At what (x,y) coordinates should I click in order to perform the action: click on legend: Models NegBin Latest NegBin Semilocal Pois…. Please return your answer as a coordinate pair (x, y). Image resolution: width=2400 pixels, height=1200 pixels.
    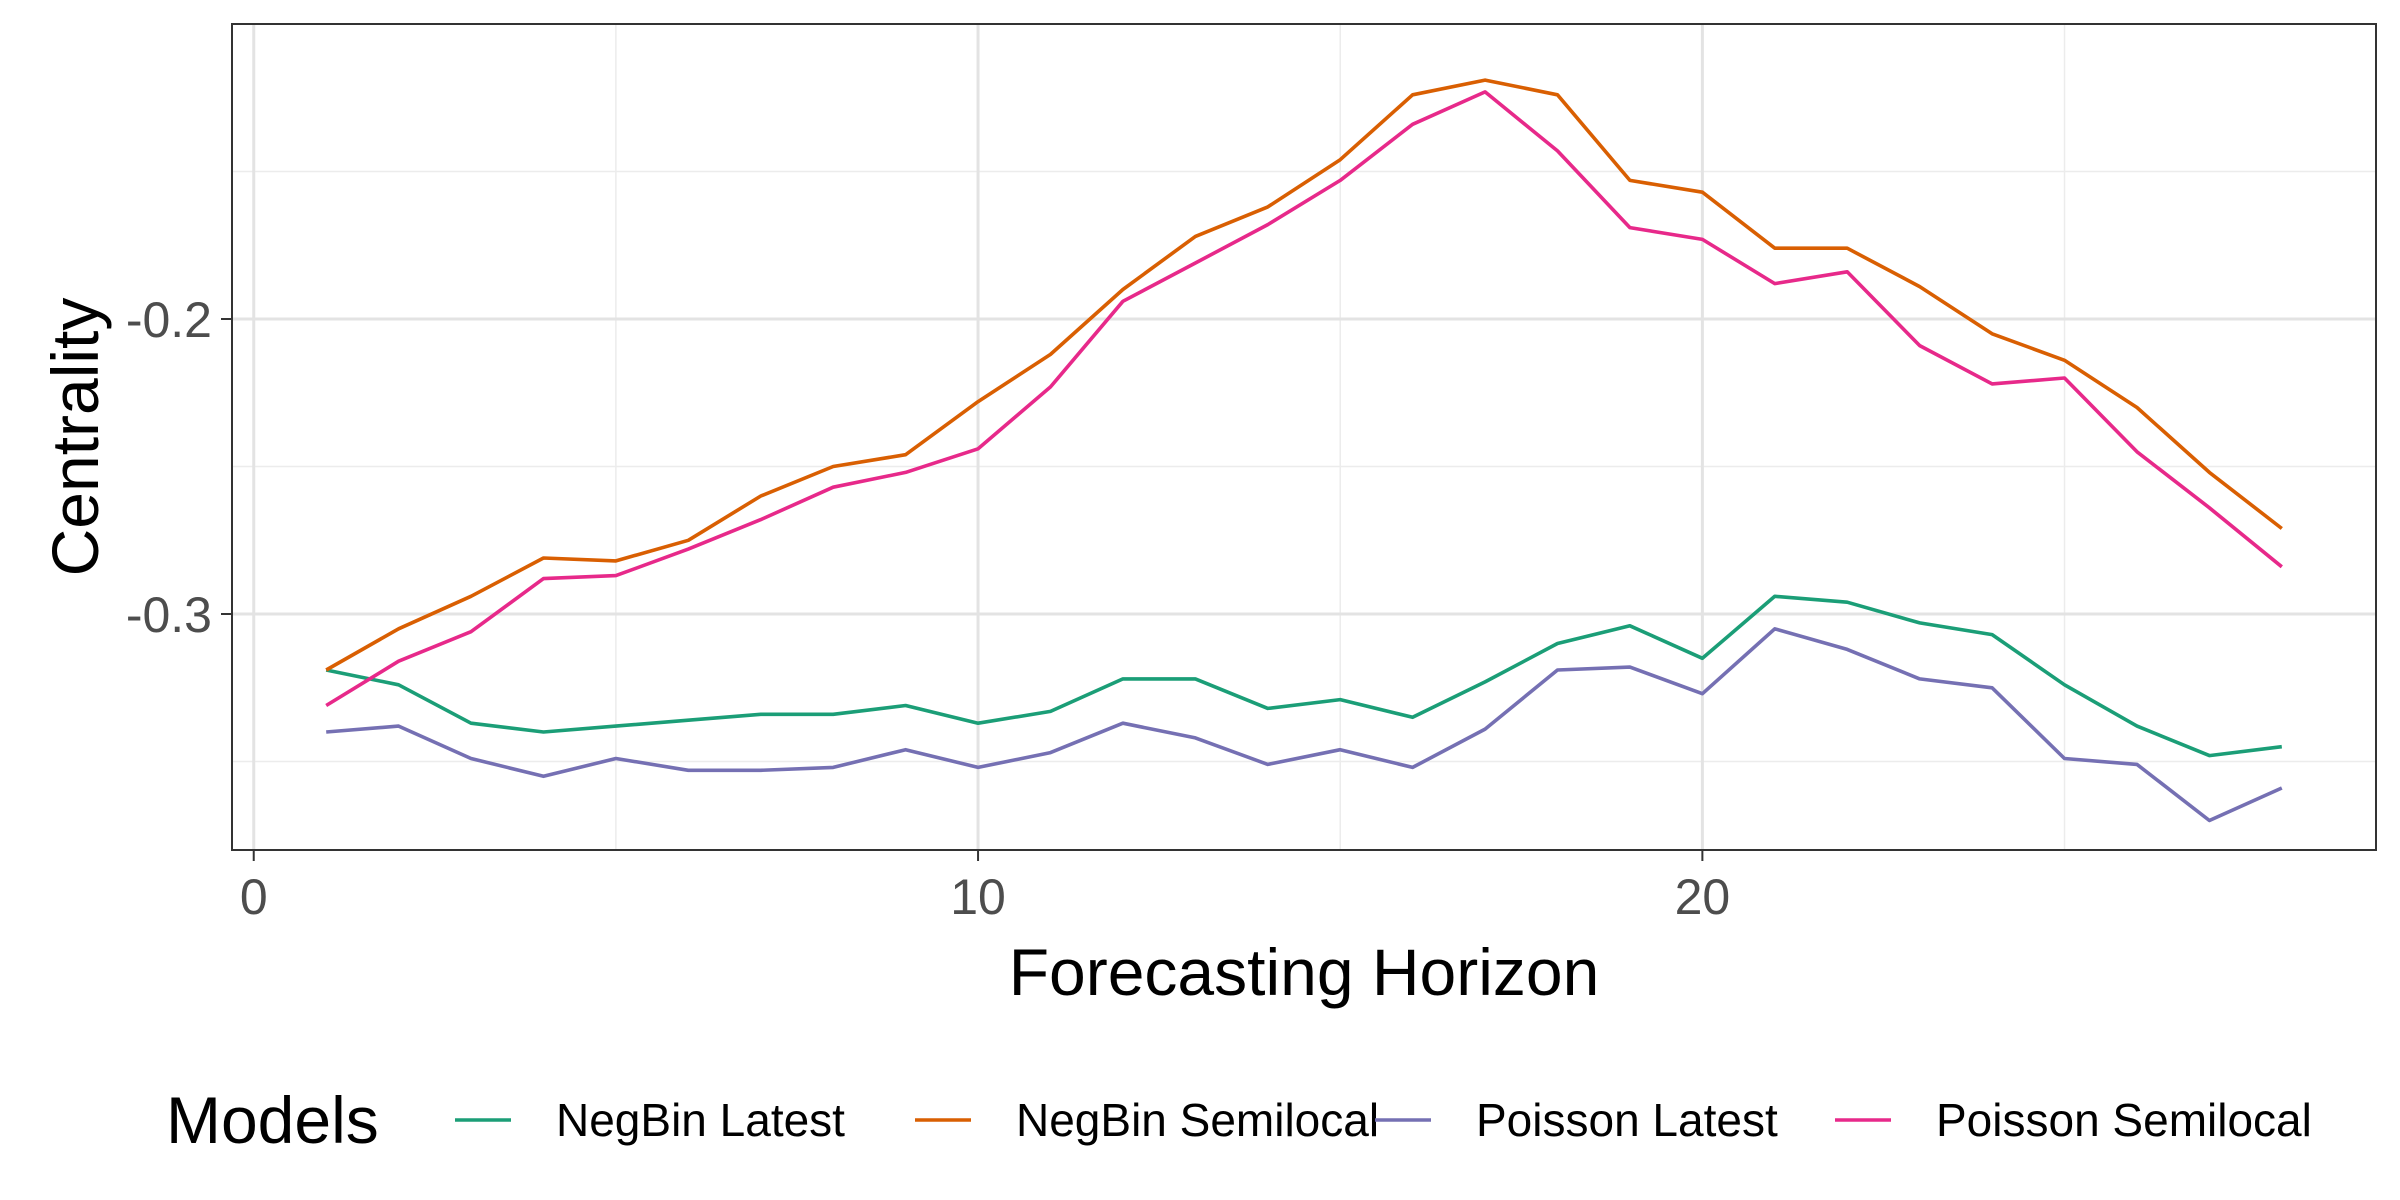
    Looking at the image, I should click on (1239, 1120).